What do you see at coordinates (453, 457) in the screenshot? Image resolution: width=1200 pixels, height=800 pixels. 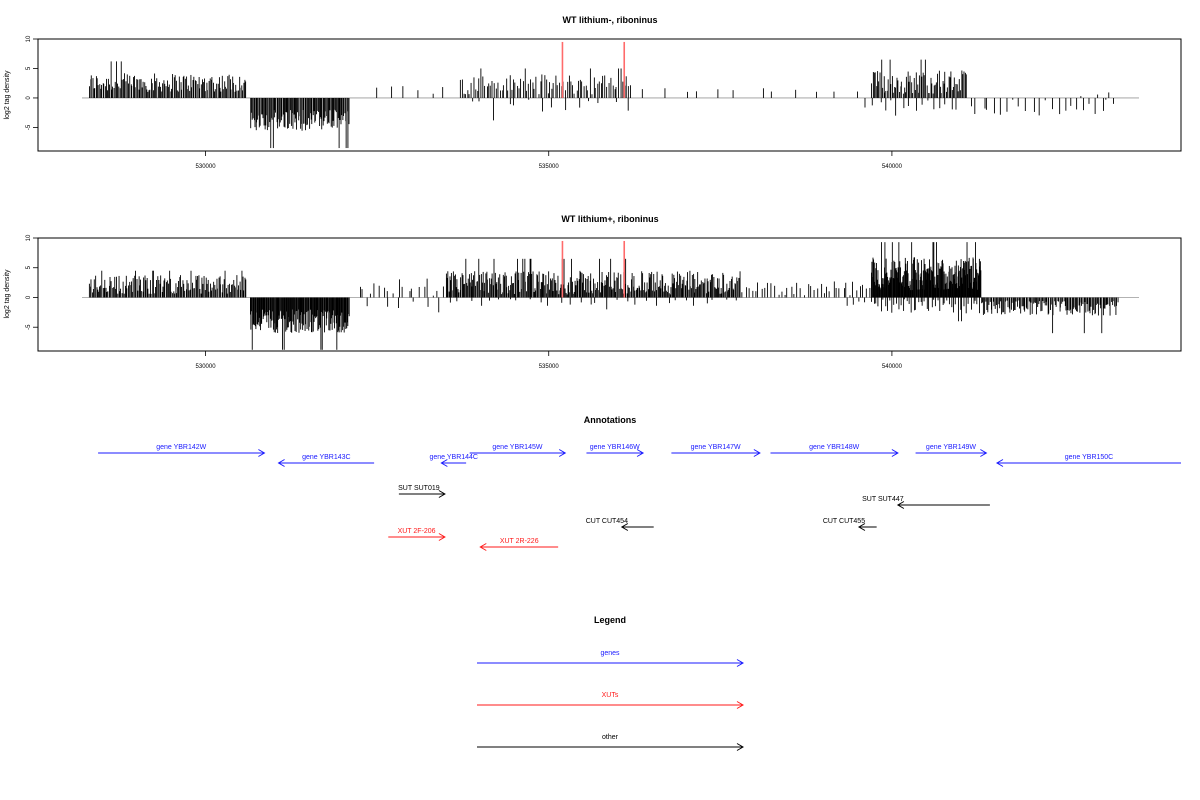 I see `annotation-label: gene YBR144C` at bounding box center [453, 457].